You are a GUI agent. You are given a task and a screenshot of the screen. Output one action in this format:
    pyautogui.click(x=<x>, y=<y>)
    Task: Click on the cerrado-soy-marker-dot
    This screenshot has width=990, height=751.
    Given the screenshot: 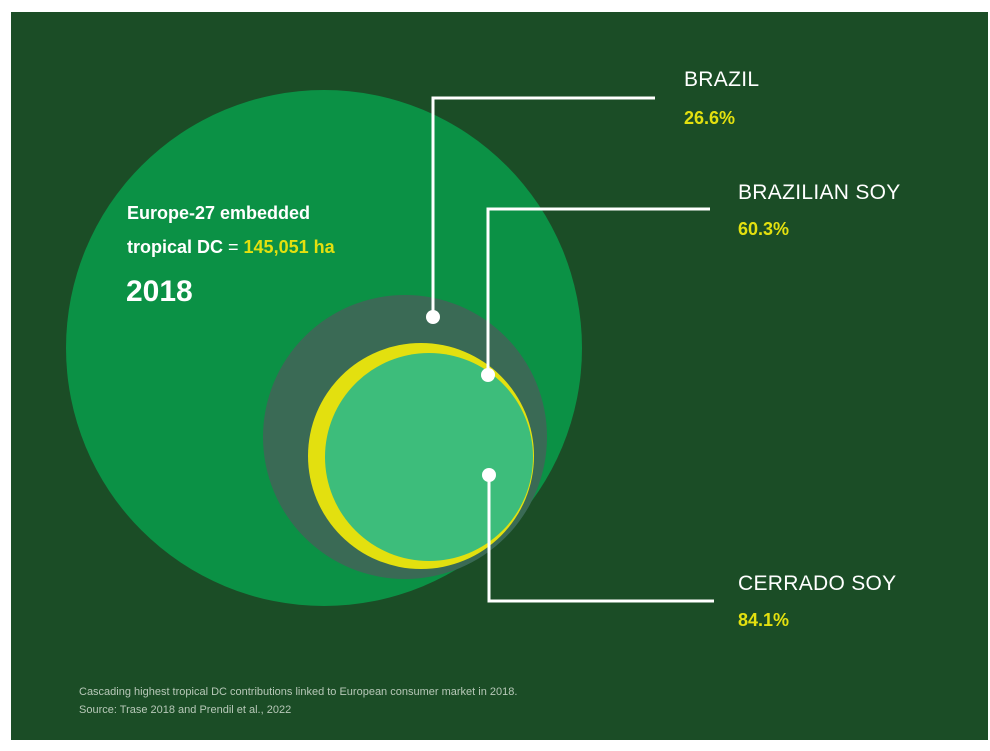 What is the action you would take?
    pyautogui.click(x=489, y=475)
    